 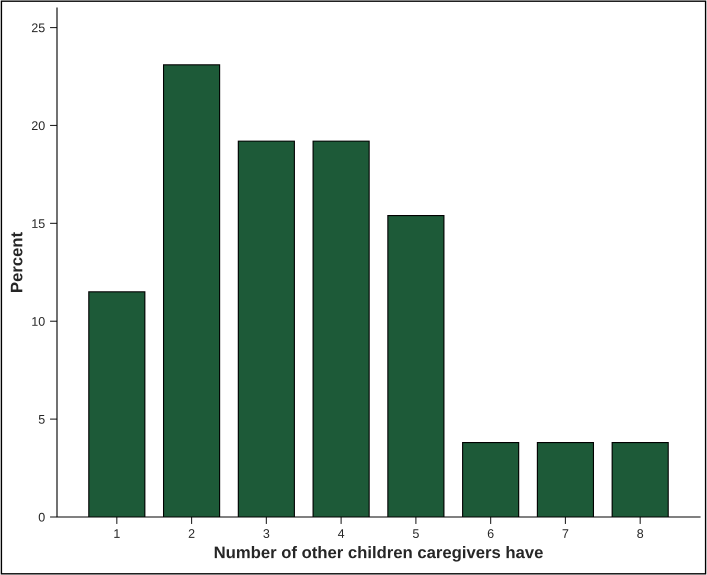 What do you see at coordinates (38, 27) in the screenshot?
I see `y-tick-label: 25` at bounding box center [38, 27].